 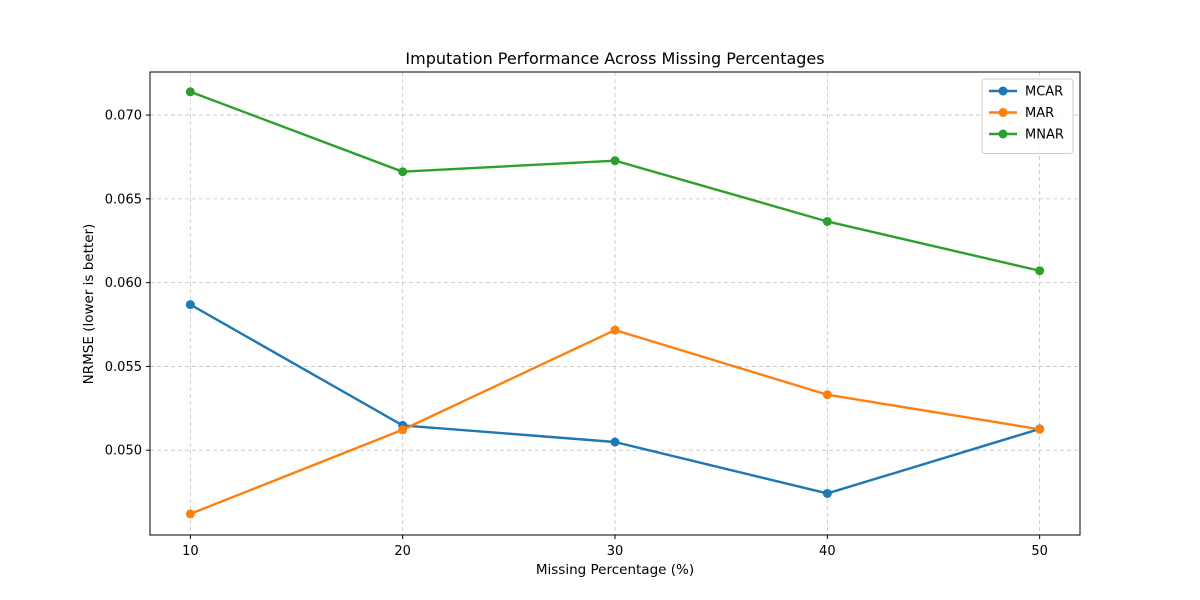 I want to click on legend-item-mnar: MNAR, so click(x=1026, y=135).